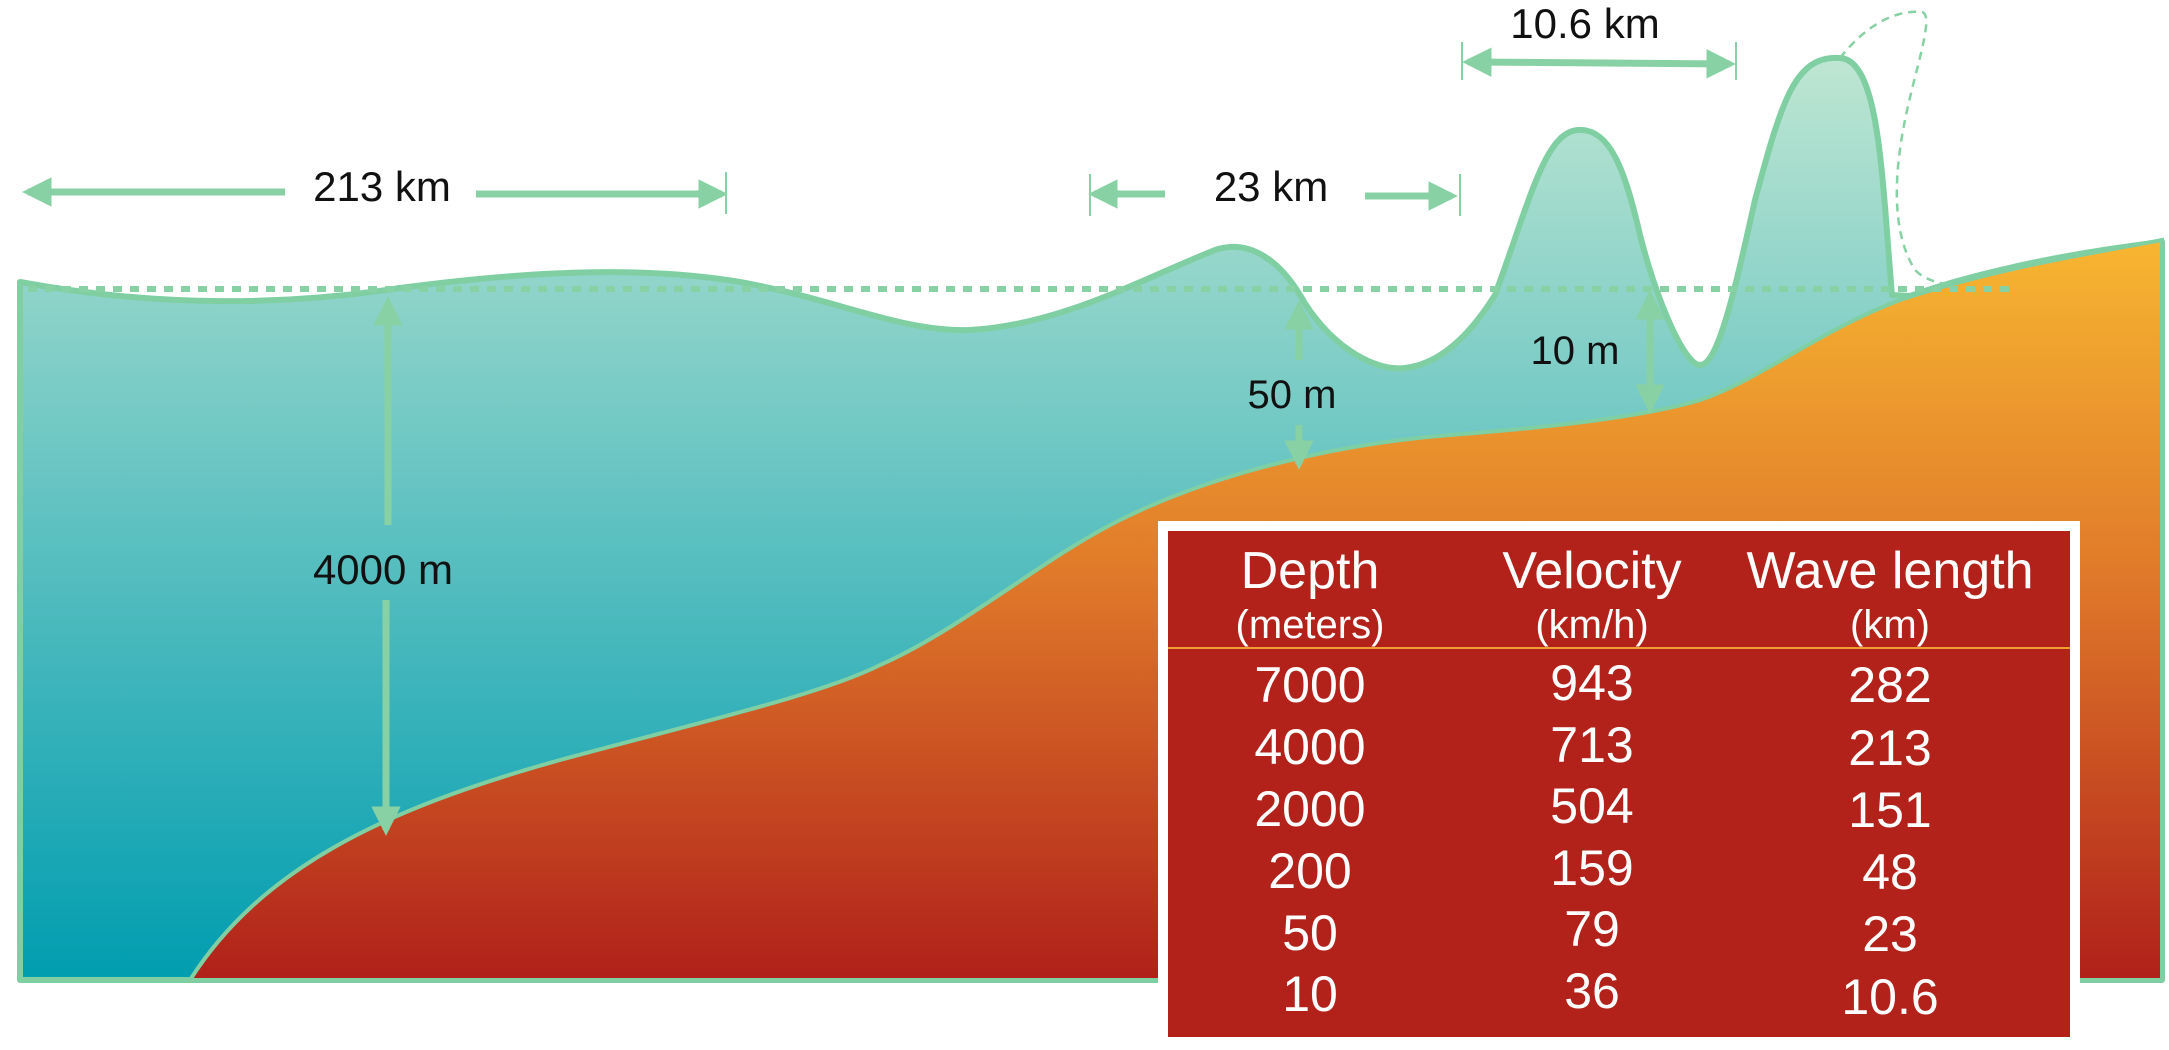 The image size is (2169, 1050). Describe the element at coordinates (1309, 747) in the screenshot. I see `cell-depth: 4000` at that location.